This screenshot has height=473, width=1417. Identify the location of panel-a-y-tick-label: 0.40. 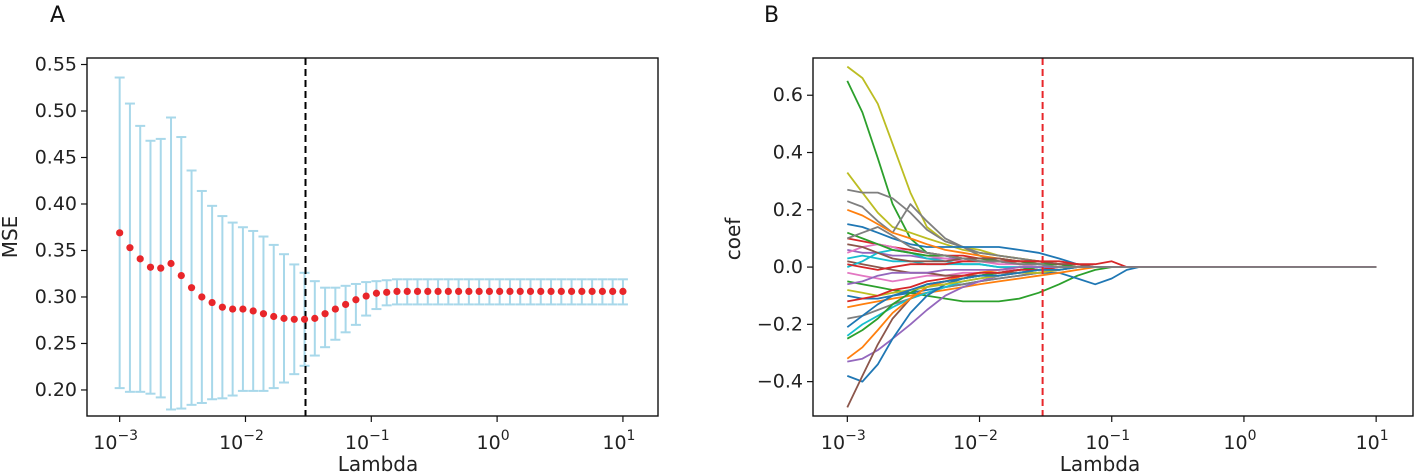
(56, 204).